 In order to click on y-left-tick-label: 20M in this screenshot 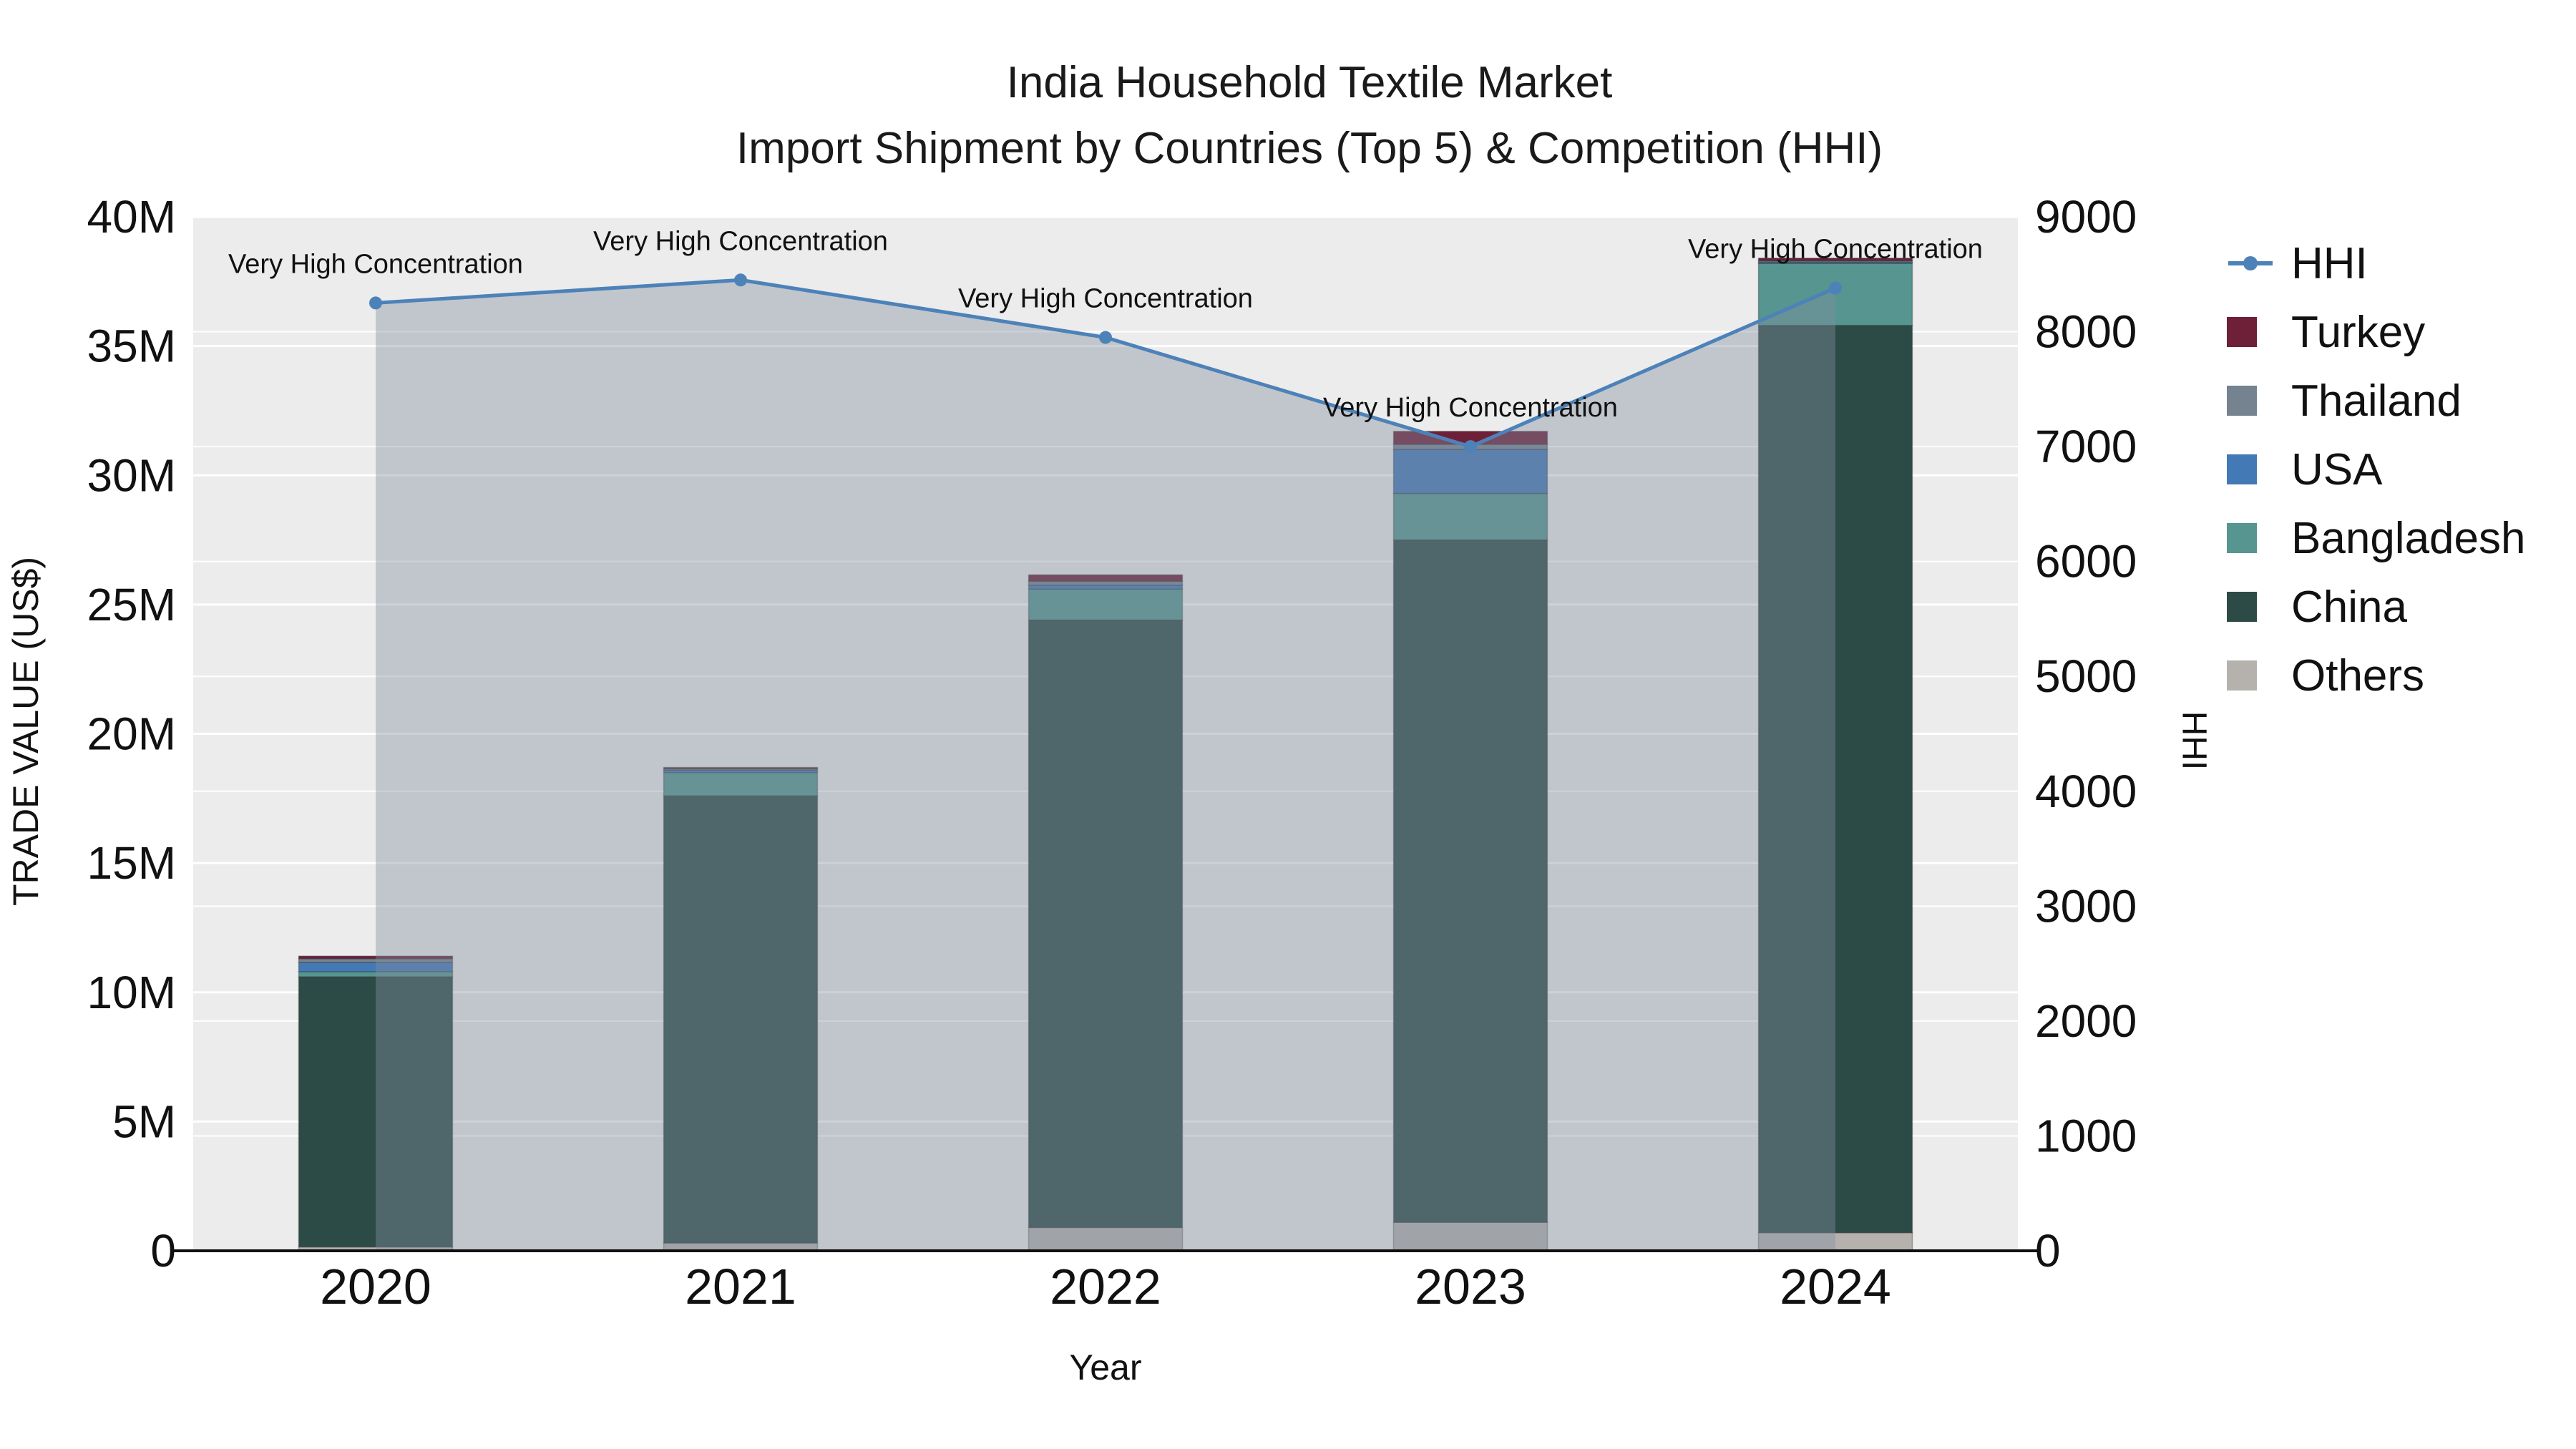, I will do `click(132, 734)`.